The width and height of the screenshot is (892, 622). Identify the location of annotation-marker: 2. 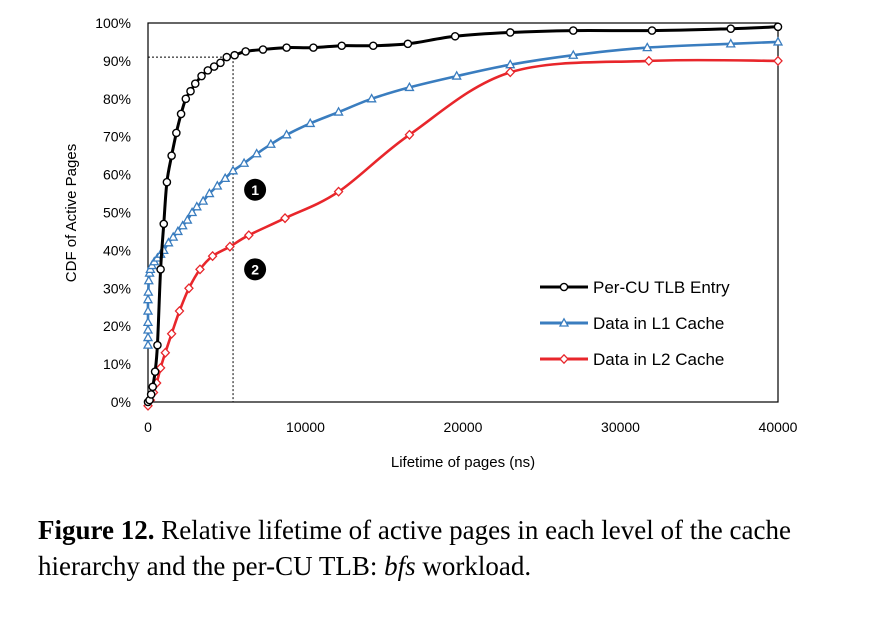
(255, 269).